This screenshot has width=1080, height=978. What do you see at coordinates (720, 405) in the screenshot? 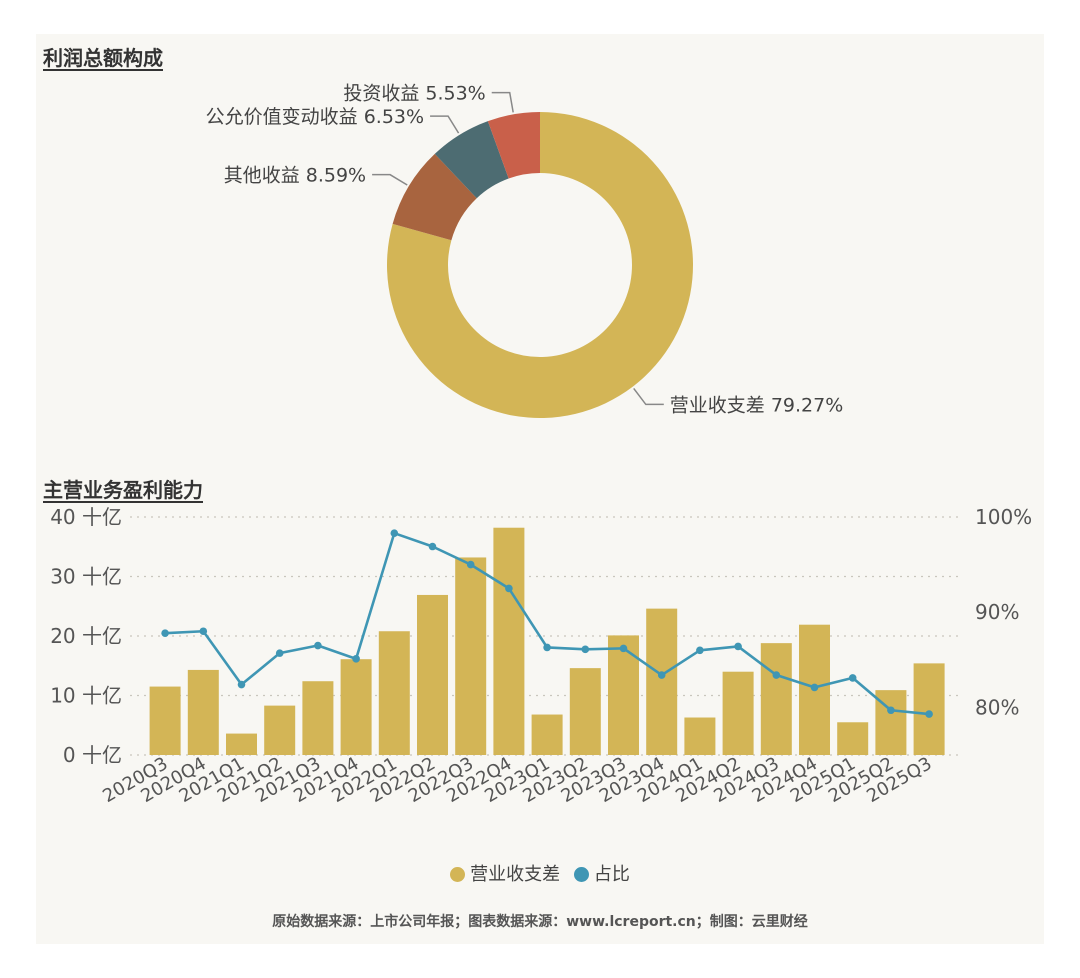
I see `donut-slice-name: 营业收支差` at bounding box center [720, 405].